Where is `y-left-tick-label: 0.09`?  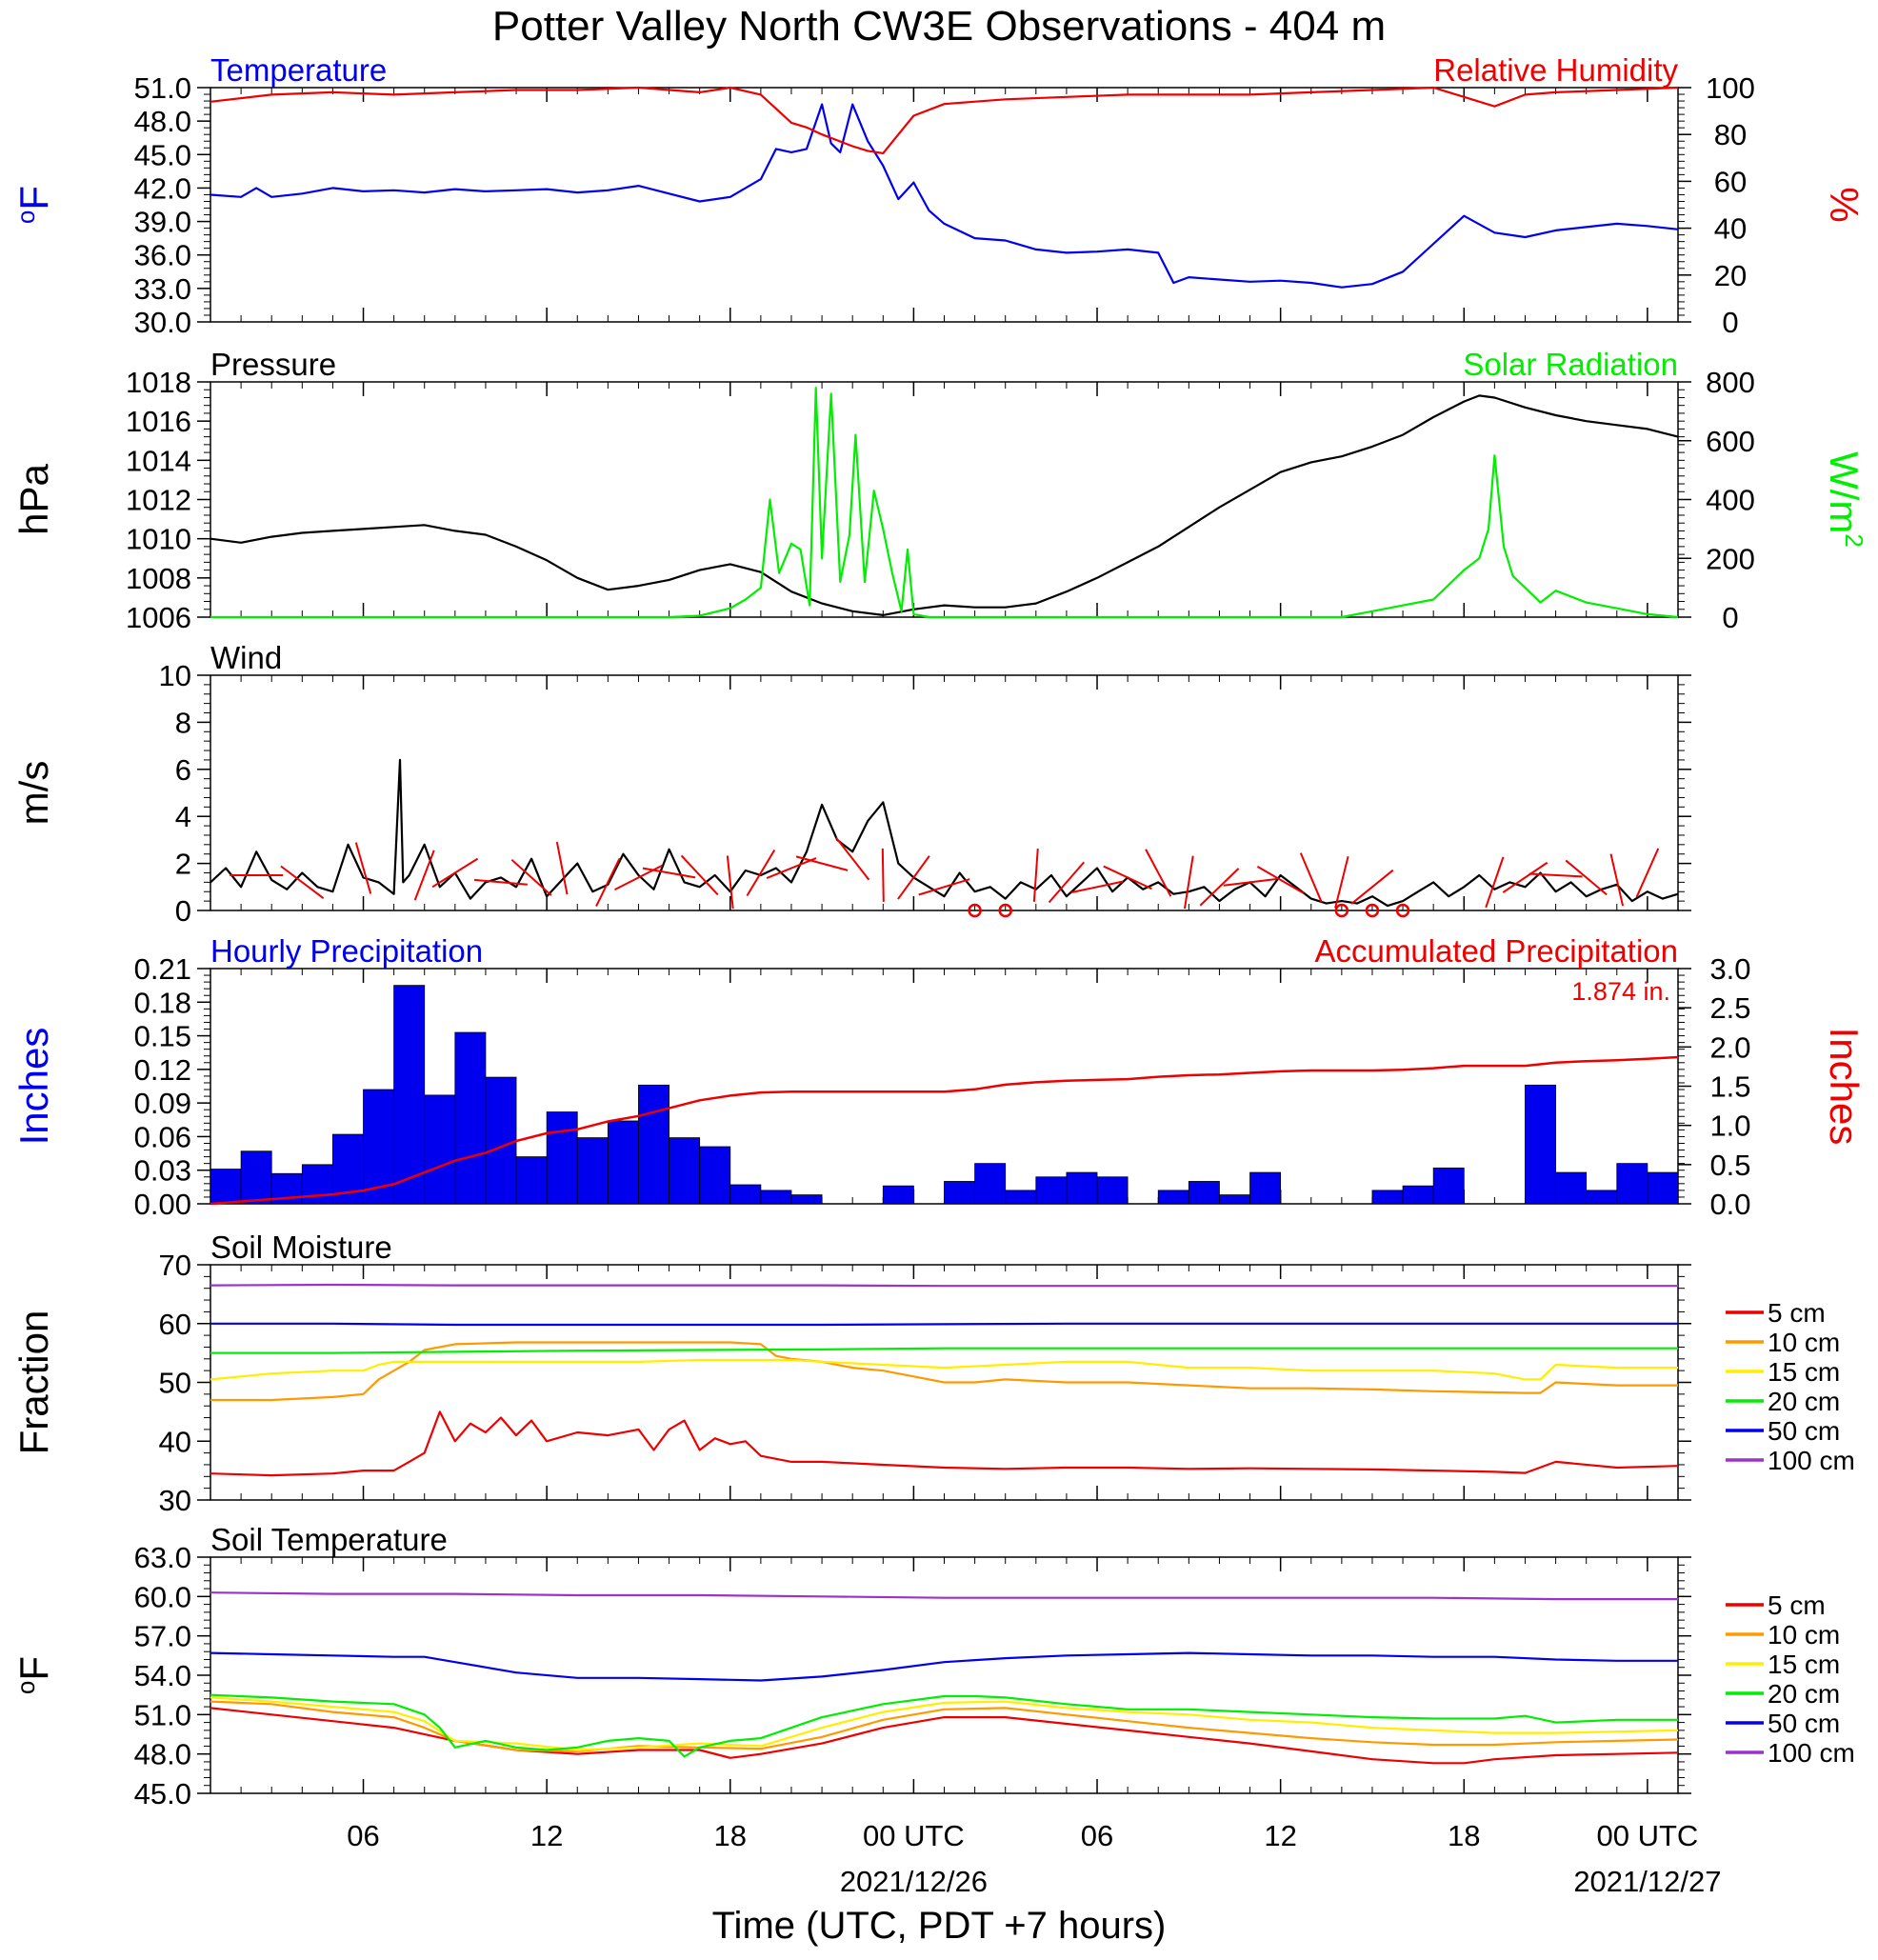
y-left-tick-label: 0.09 is located at coordinates (162, 1103).